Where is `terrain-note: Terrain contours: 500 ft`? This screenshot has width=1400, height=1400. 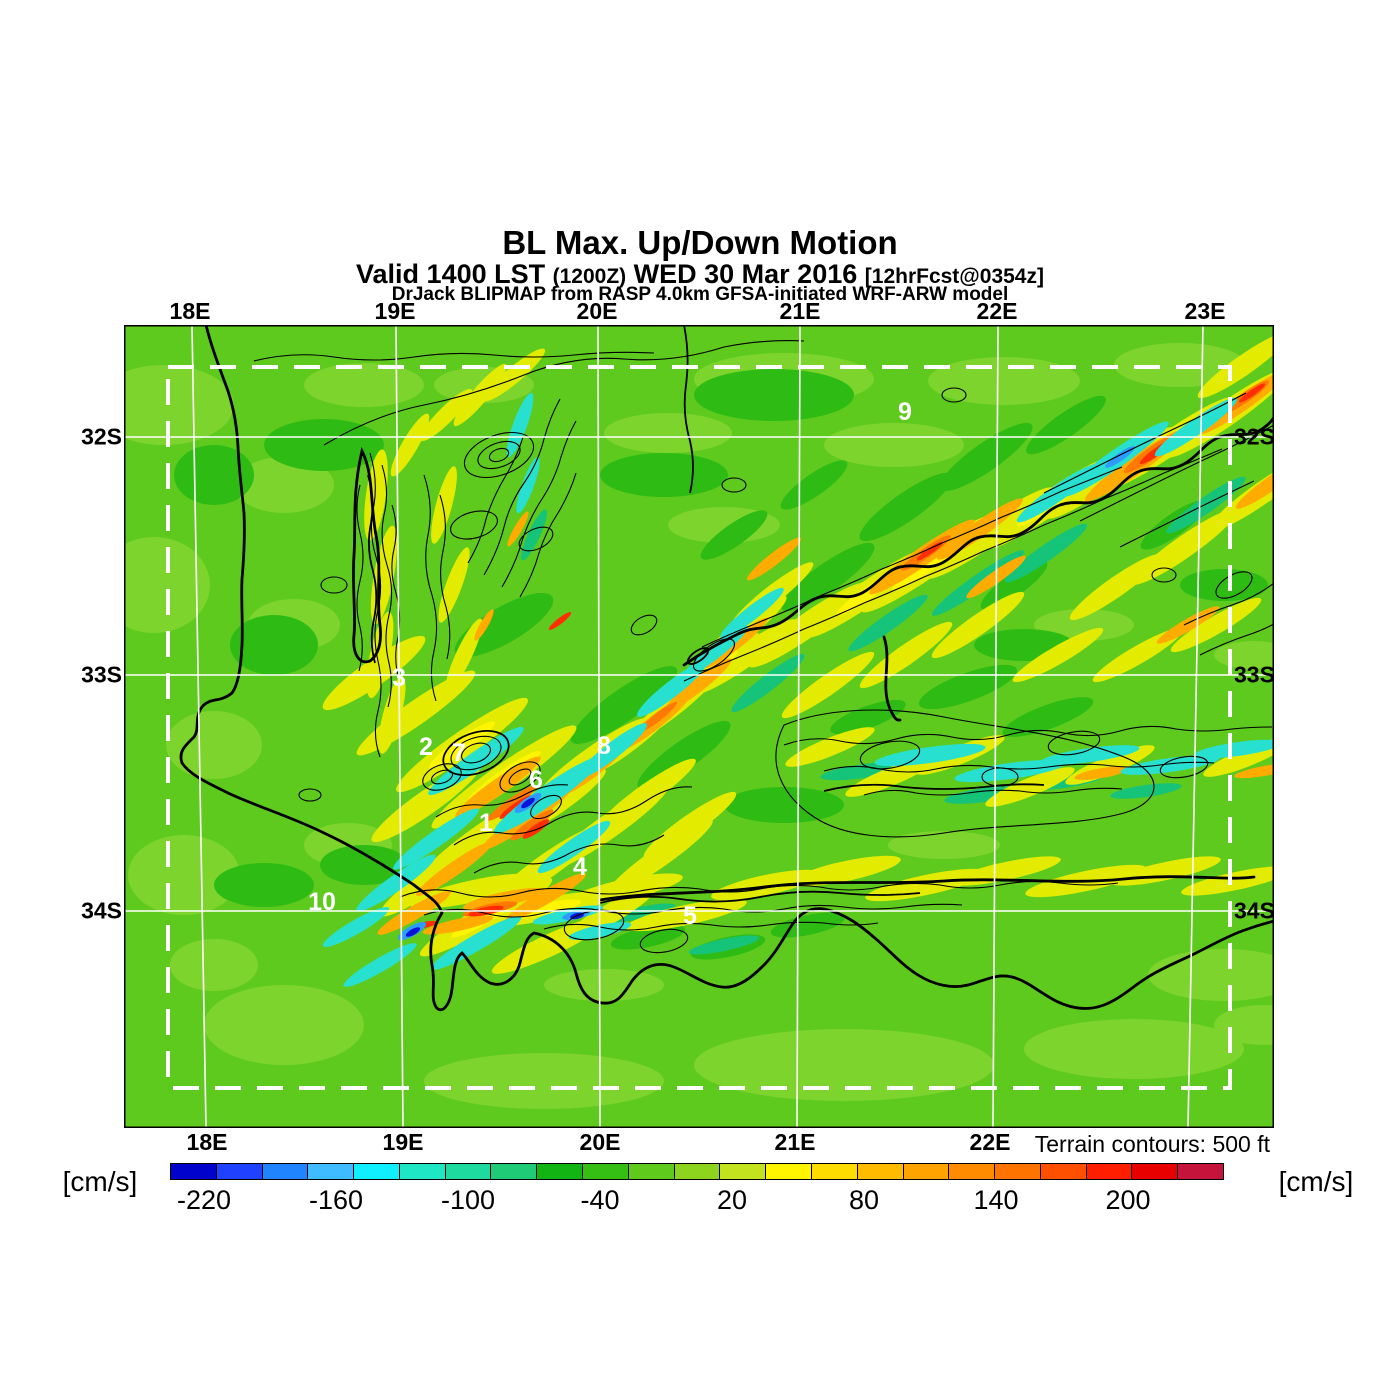 terrain-note: Terrain contours: 500 ft is located at coordinates (1152, 1144).